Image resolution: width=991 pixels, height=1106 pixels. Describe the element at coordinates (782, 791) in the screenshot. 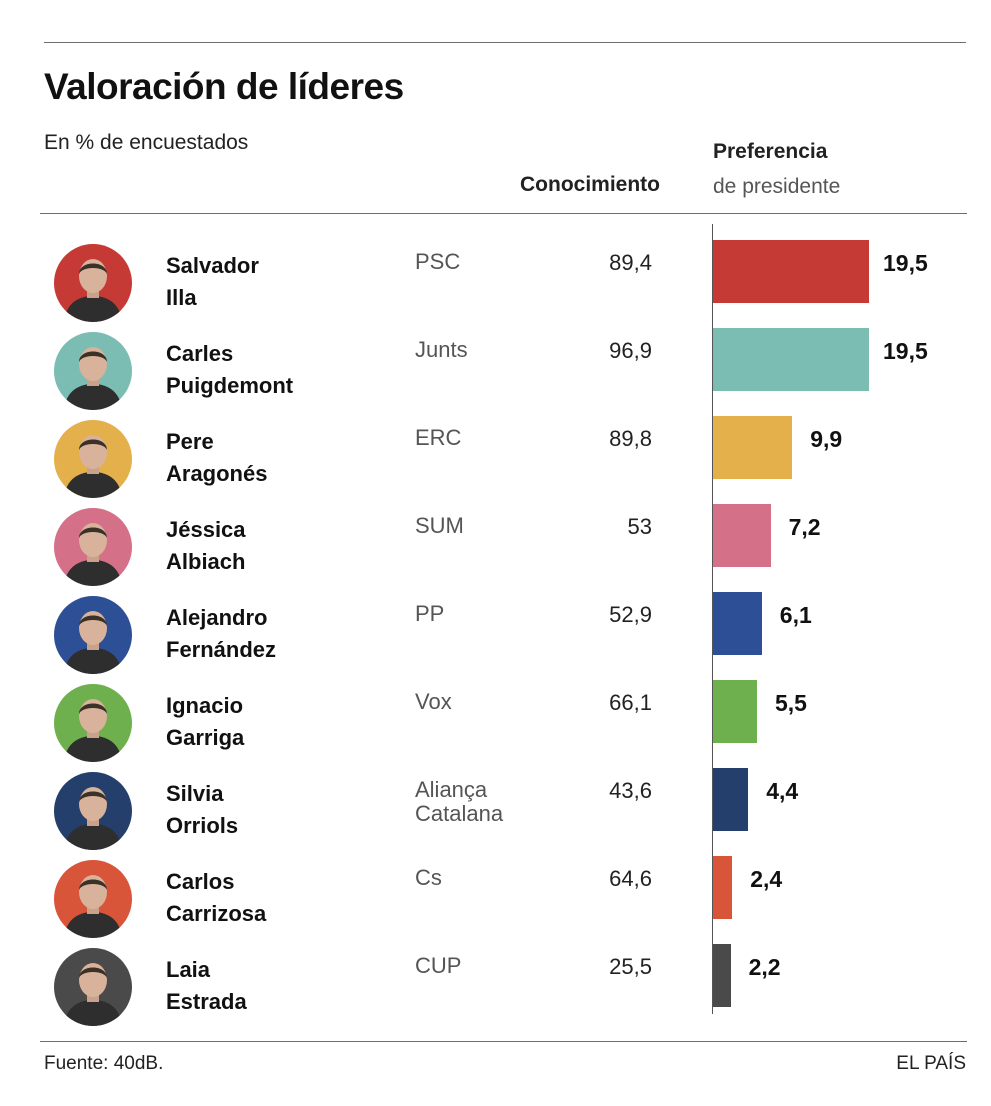

I see `preference-value: 4,4` at that location.